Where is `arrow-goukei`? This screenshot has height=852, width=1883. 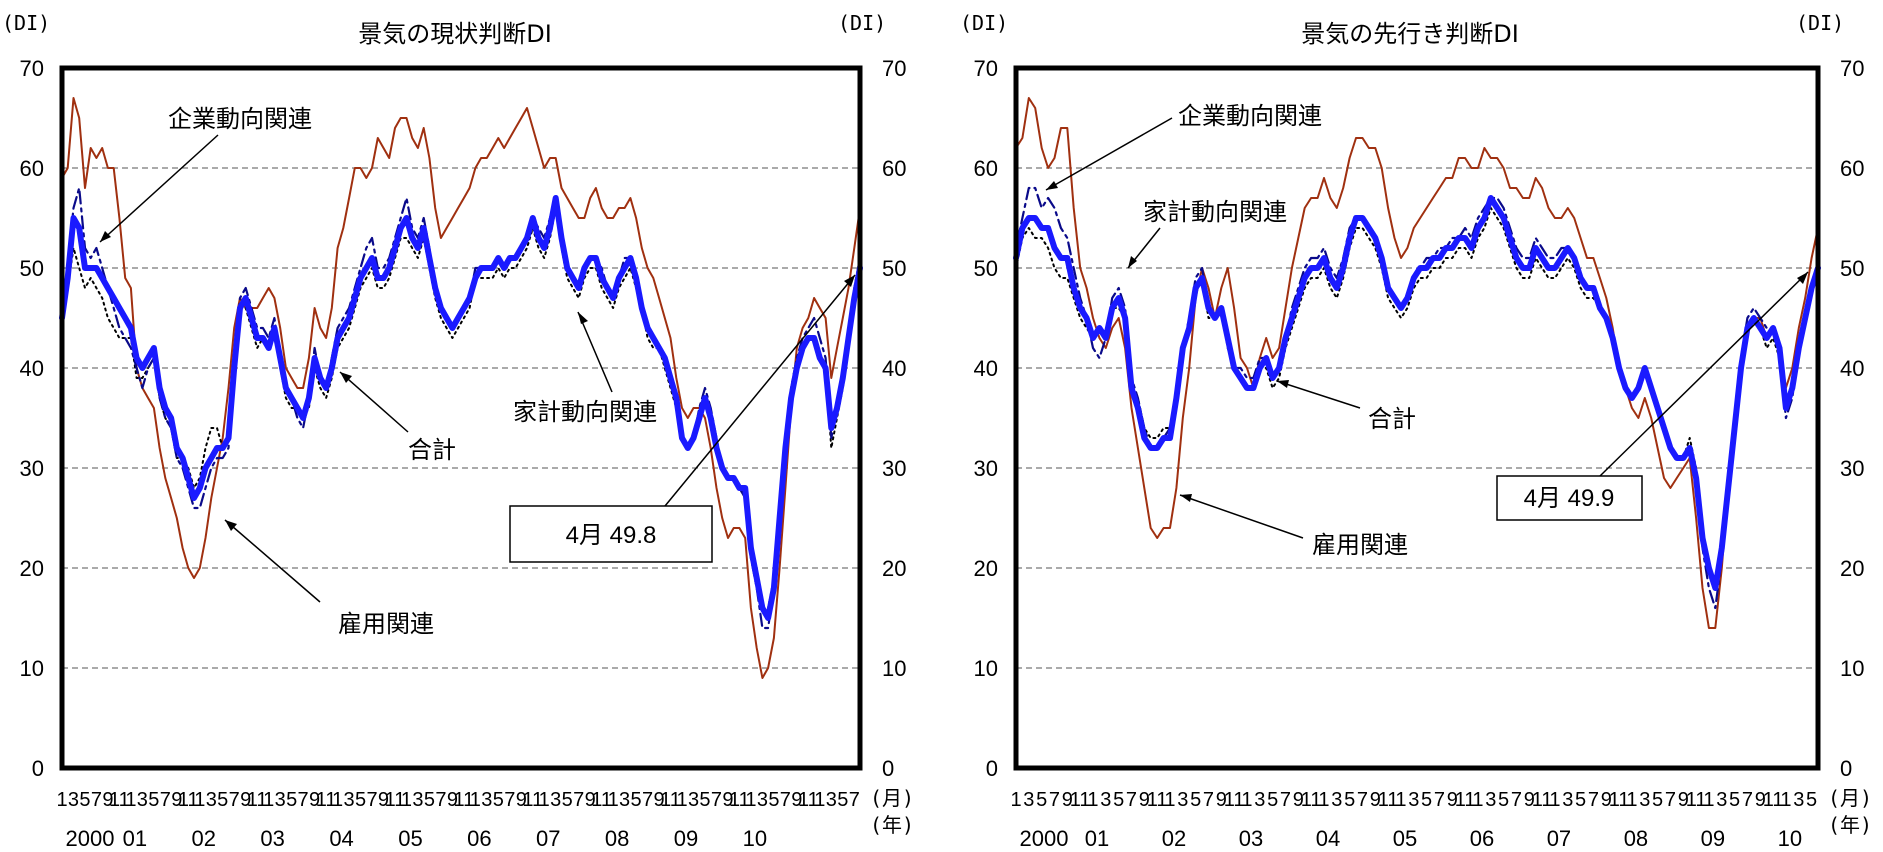
arrow-goukei is located at coordinates (374, 402).